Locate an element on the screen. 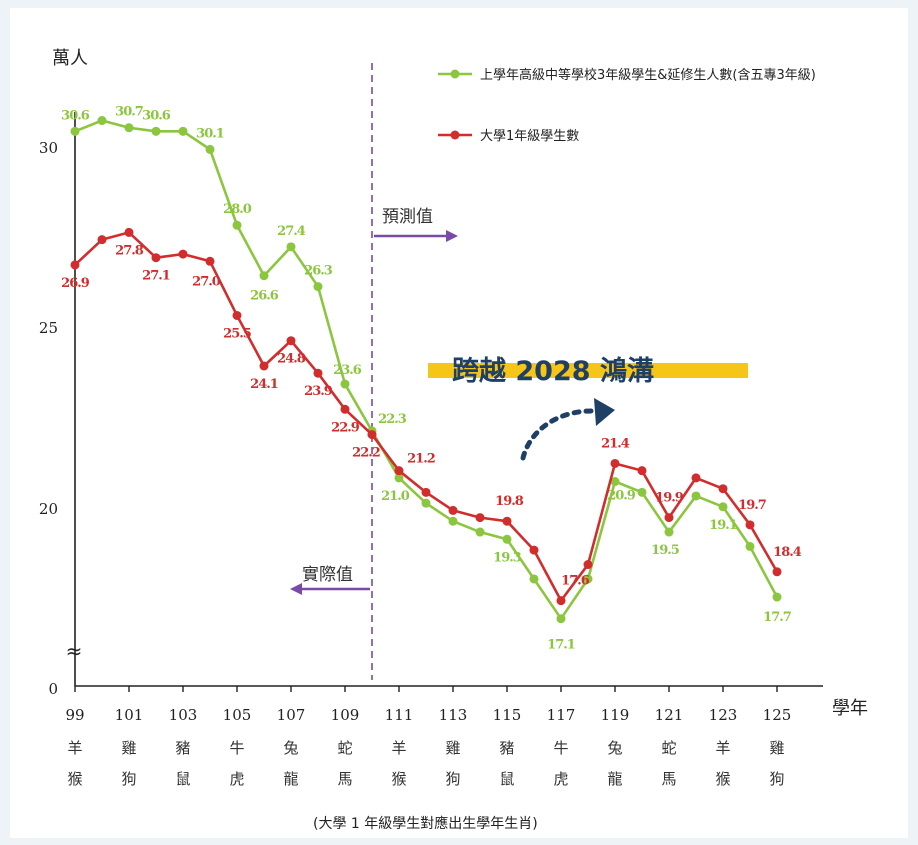  legend-label-red: 大學1年級學生數 is located at coordinates (529, 136).